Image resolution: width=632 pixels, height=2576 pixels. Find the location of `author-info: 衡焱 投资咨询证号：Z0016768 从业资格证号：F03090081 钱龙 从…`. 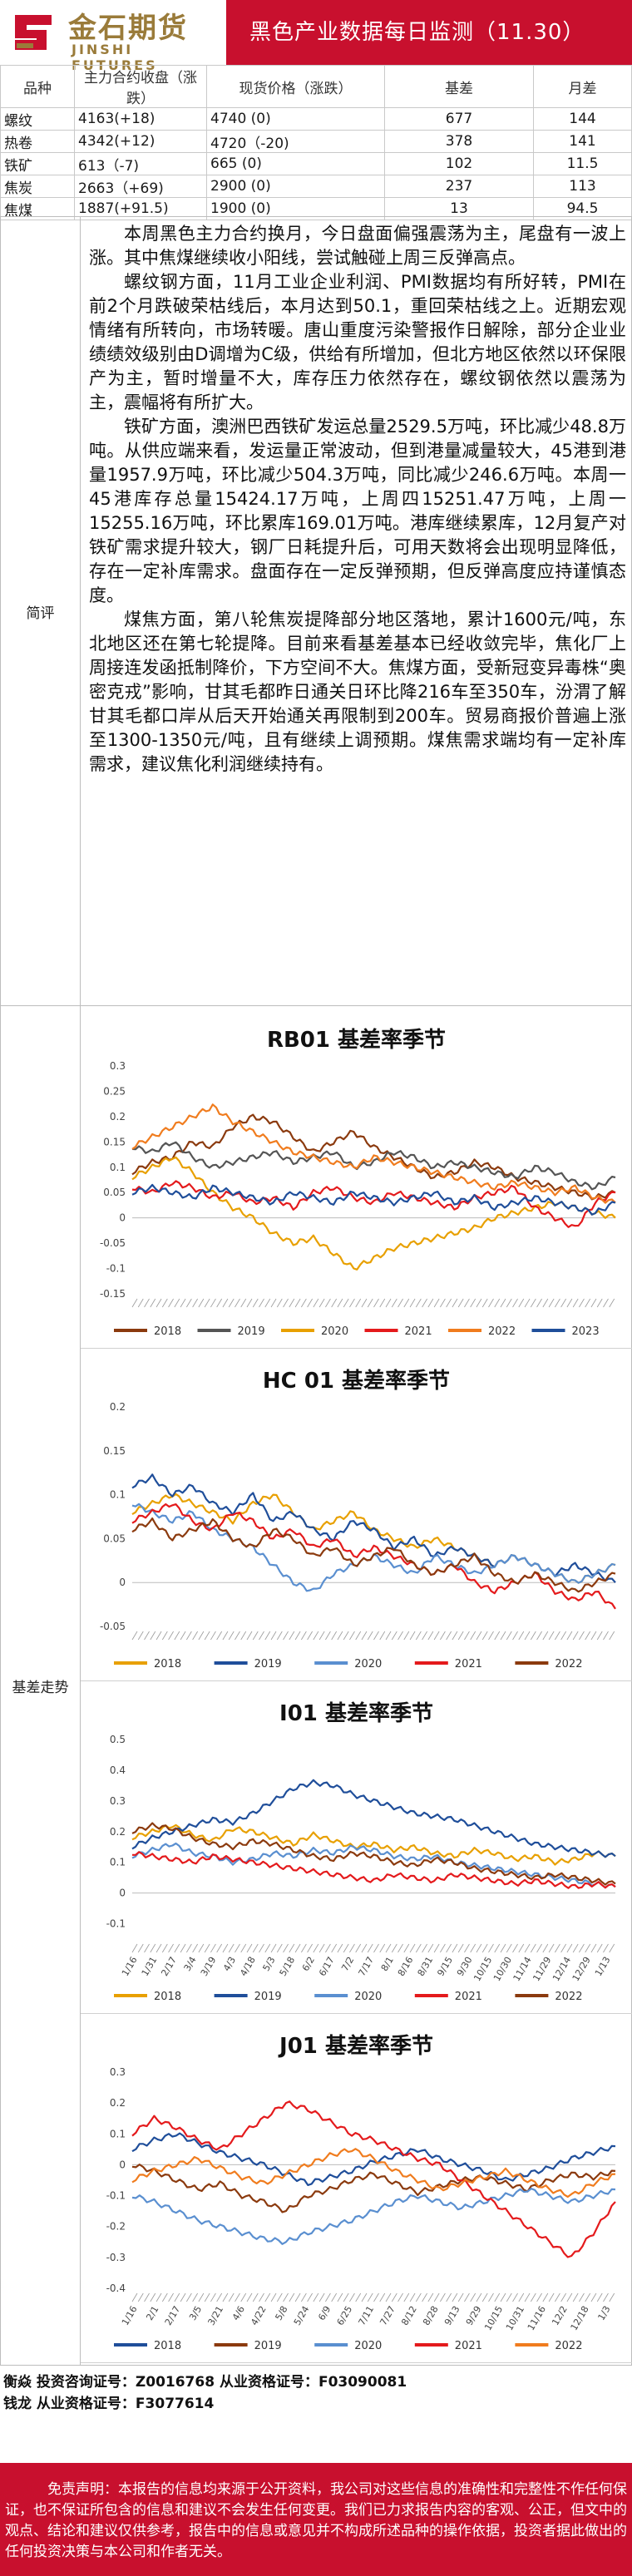

author-info: 衡焱 投资咨询证号：Z0016768 从业资格证号：F03090081 钱龙 从… is located at coordinates (316, 2393).